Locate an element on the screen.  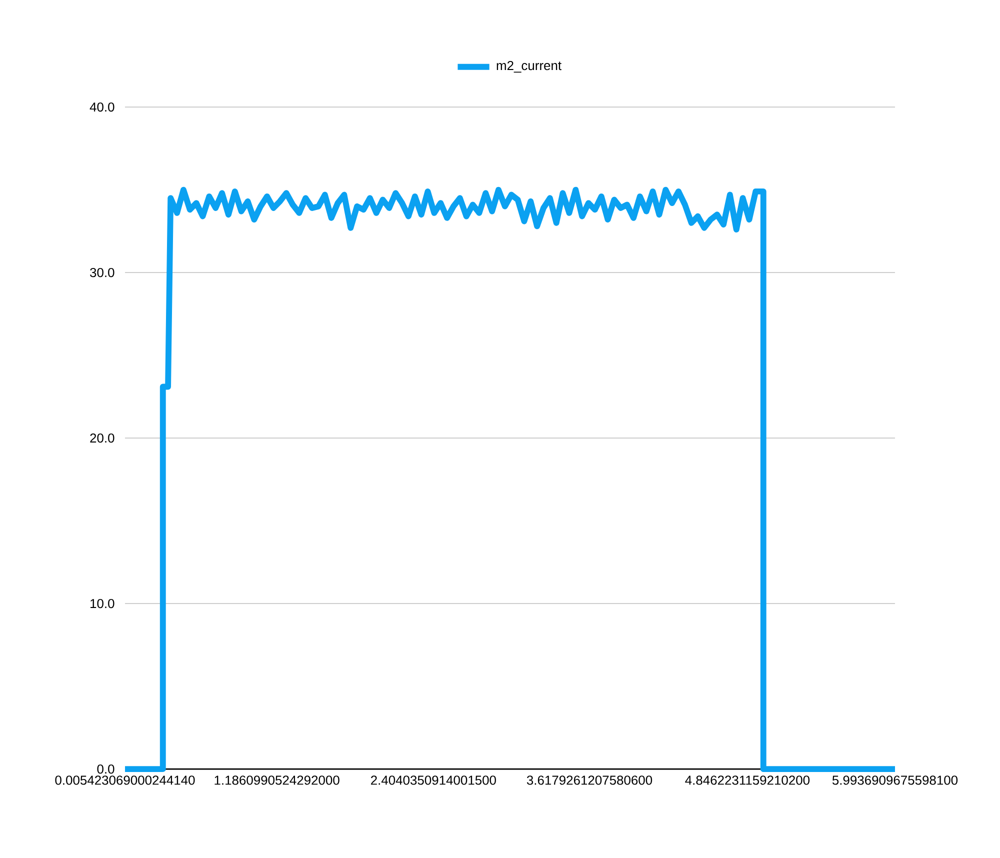
y-tick-label: 40.0 is located at coordinates (102, 107).